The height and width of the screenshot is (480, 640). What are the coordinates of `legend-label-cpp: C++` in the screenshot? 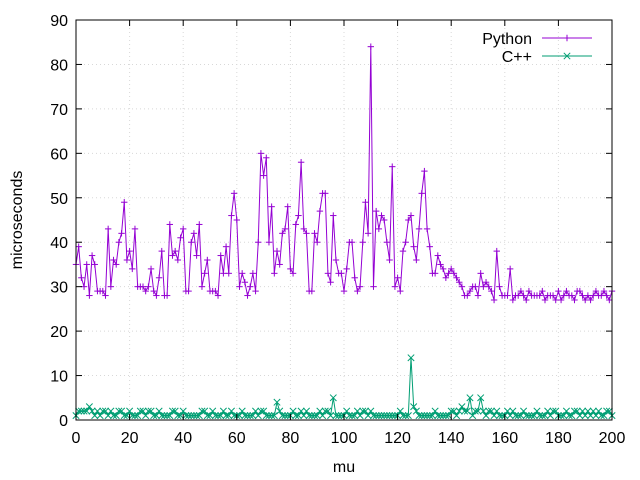 It's located at (517, 57).